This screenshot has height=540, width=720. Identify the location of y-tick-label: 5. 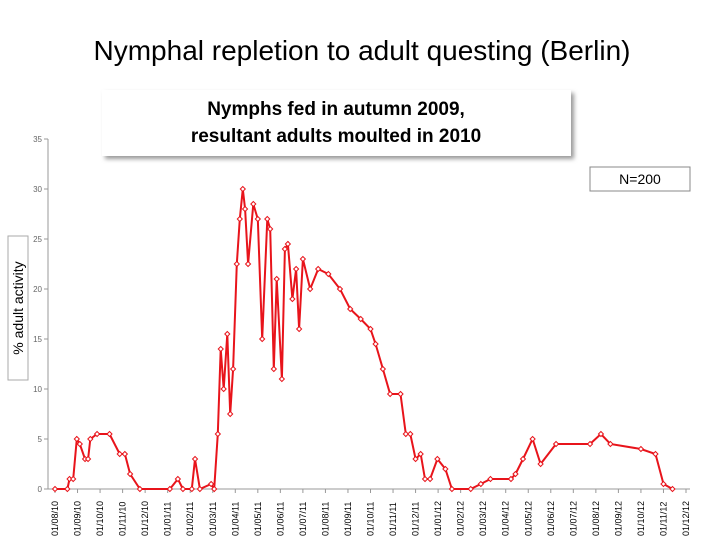
(40, 439).